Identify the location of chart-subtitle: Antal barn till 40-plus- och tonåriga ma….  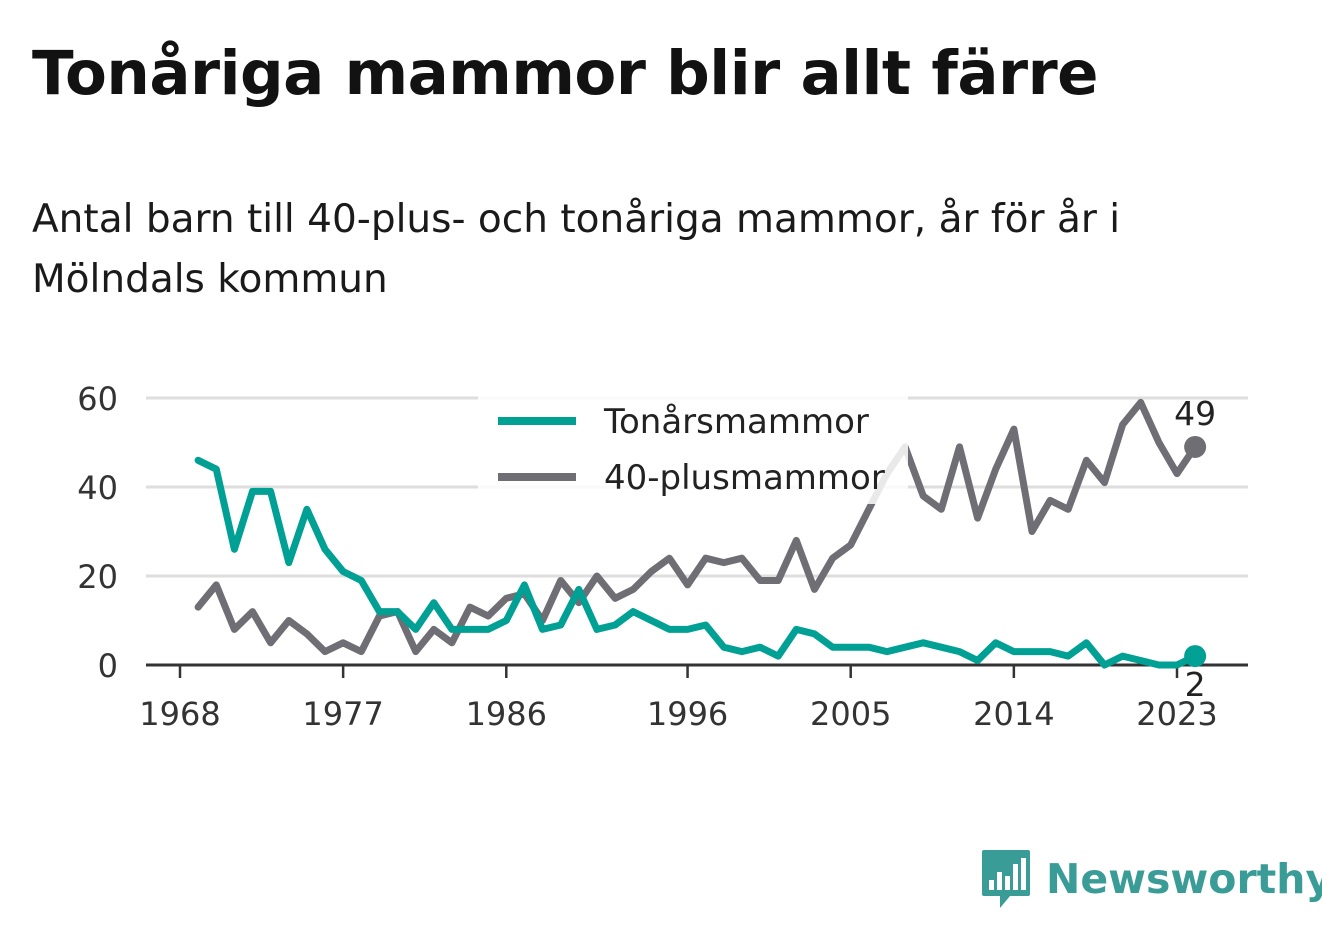
(576, 249).